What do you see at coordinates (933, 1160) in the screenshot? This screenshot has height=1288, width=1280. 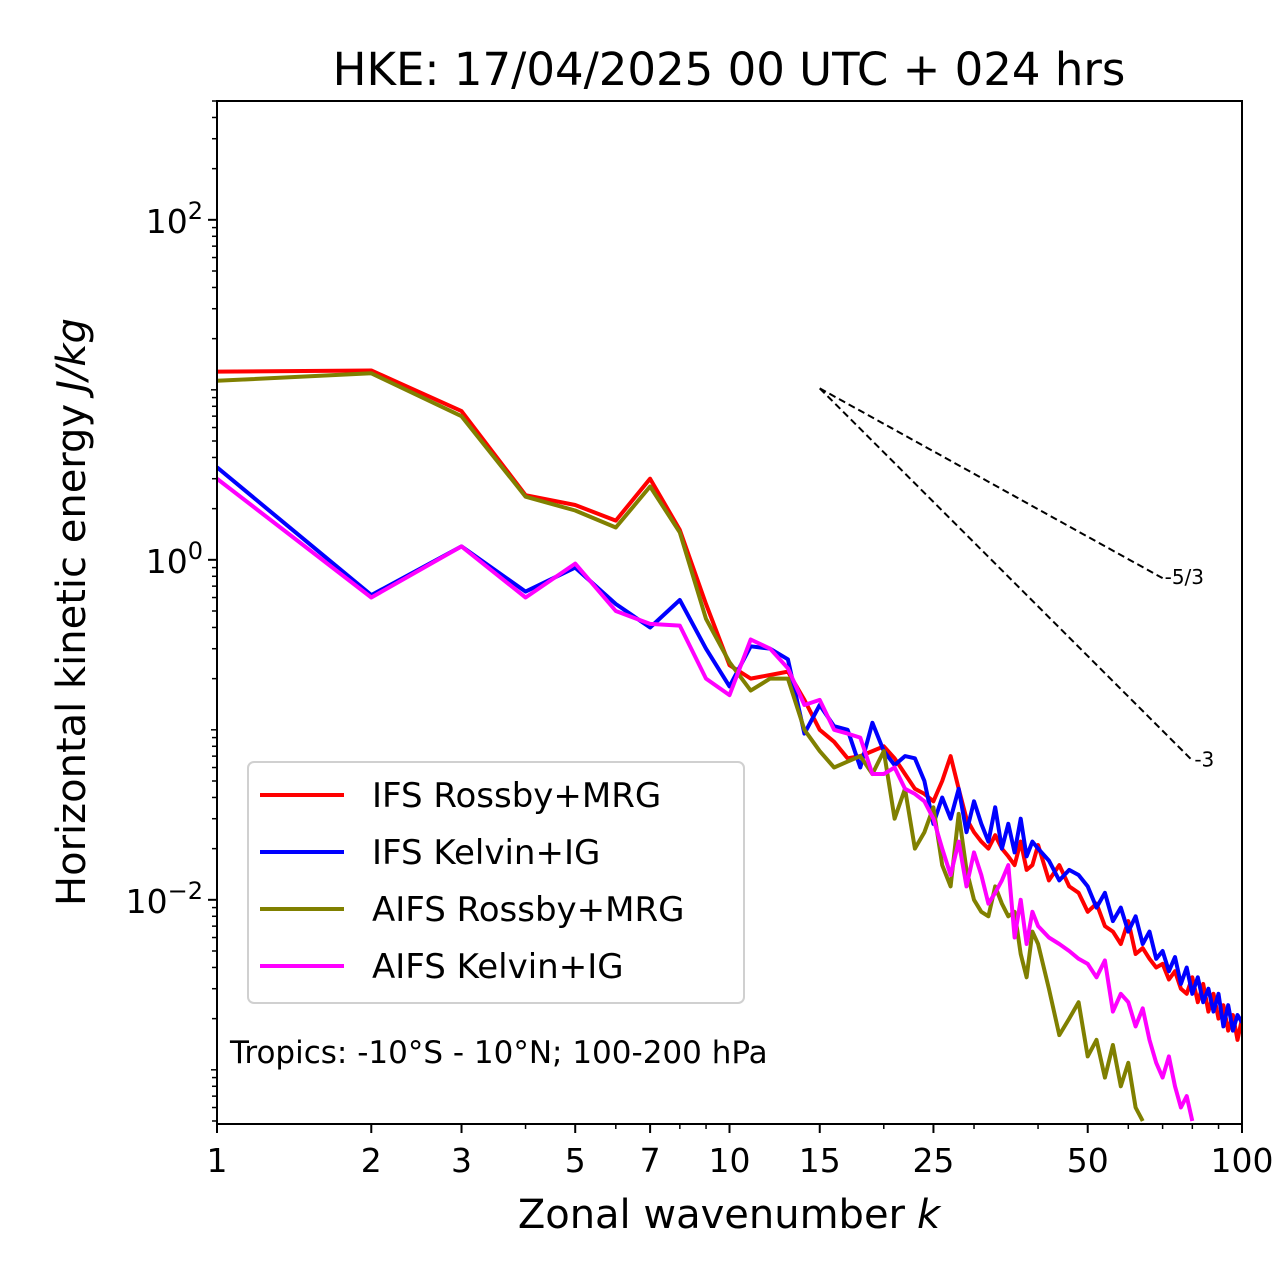 I see `x-tick-label: 25` at bounding box center [933, 1160].